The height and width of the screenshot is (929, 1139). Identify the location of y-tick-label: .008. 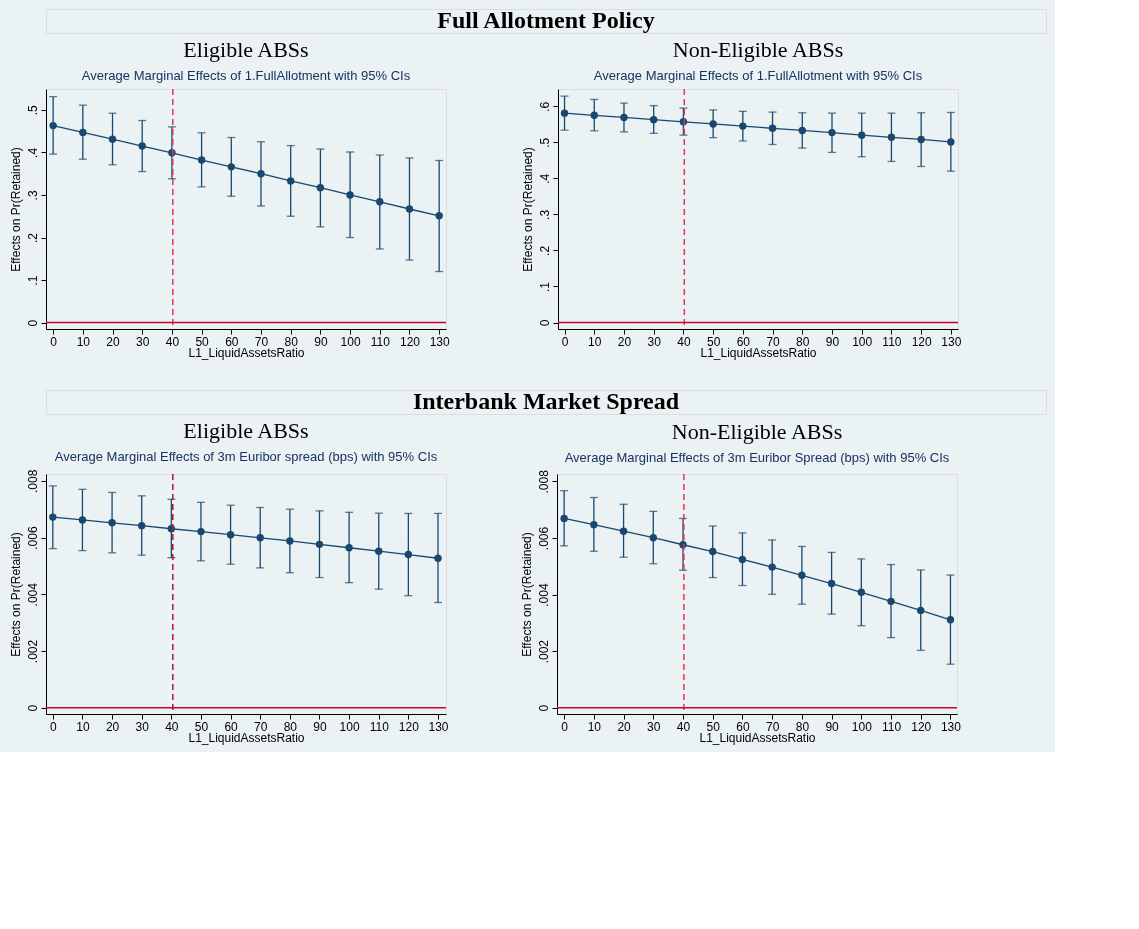
(32, 481).